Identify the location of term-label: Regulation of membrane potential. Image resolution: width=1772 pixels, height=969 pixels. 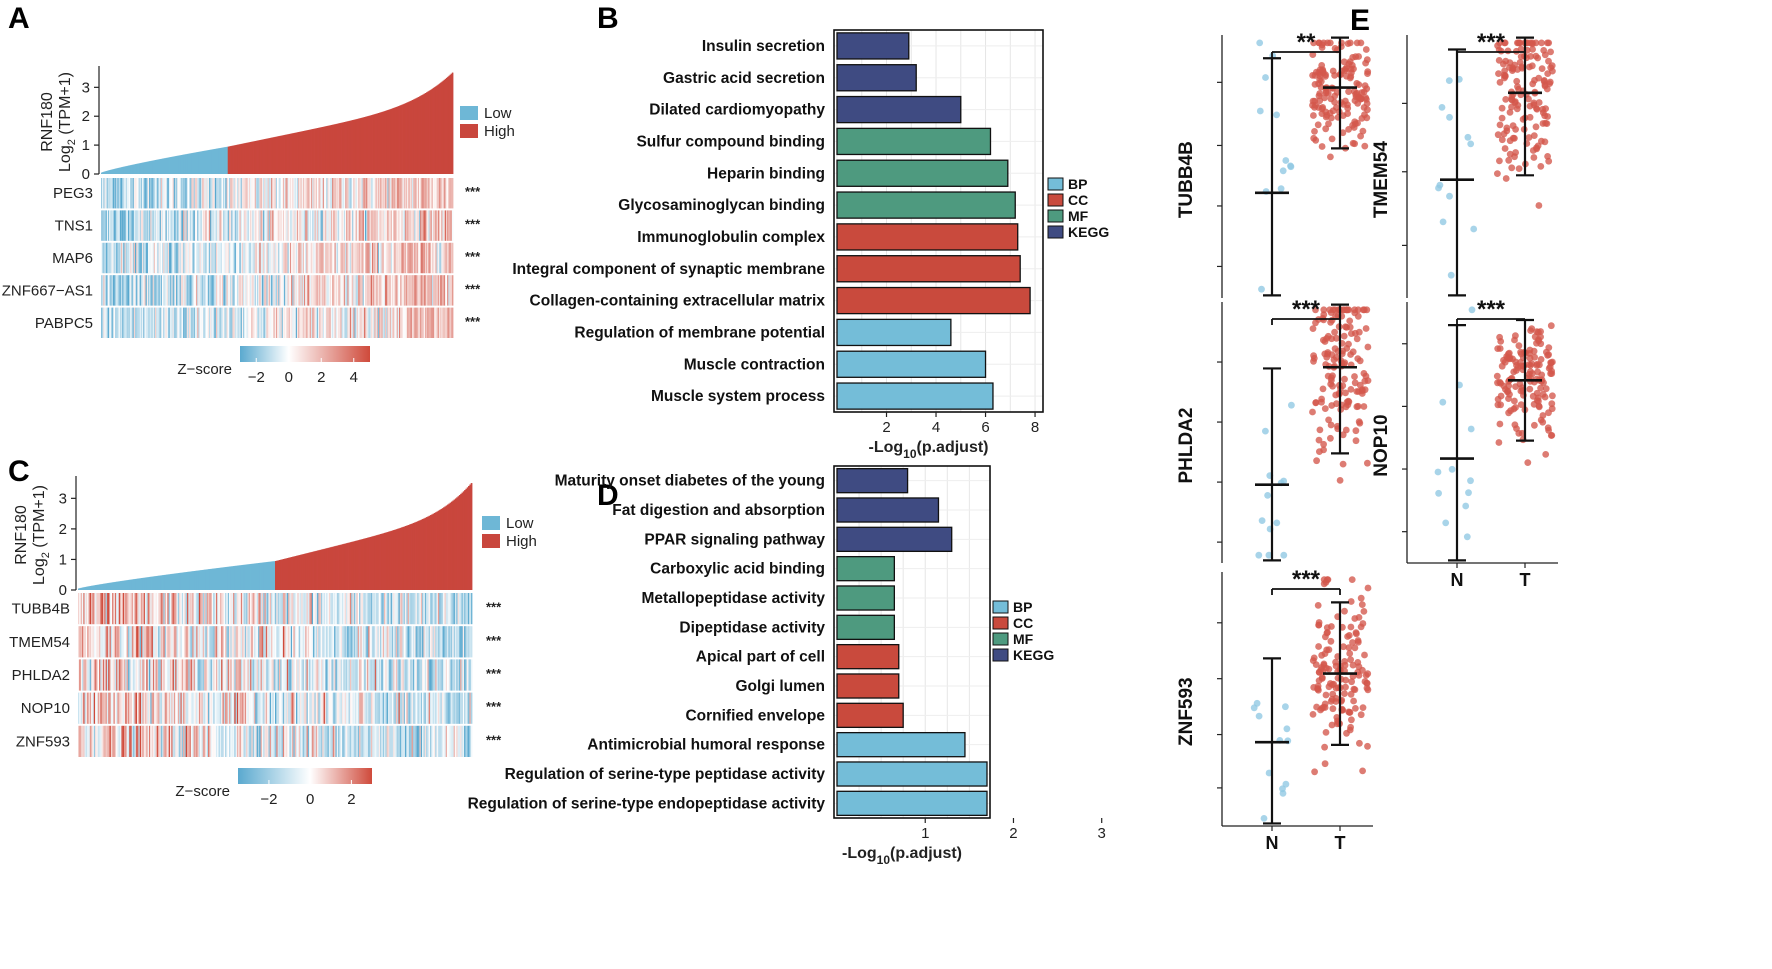
(699, 332).